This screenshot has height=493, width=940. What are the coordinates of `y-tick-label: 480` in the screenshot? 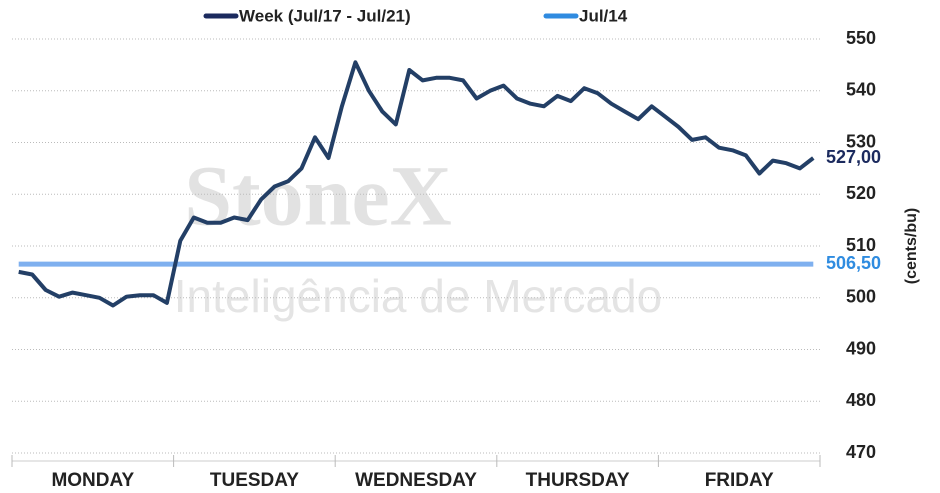 It's located at (861, 400).